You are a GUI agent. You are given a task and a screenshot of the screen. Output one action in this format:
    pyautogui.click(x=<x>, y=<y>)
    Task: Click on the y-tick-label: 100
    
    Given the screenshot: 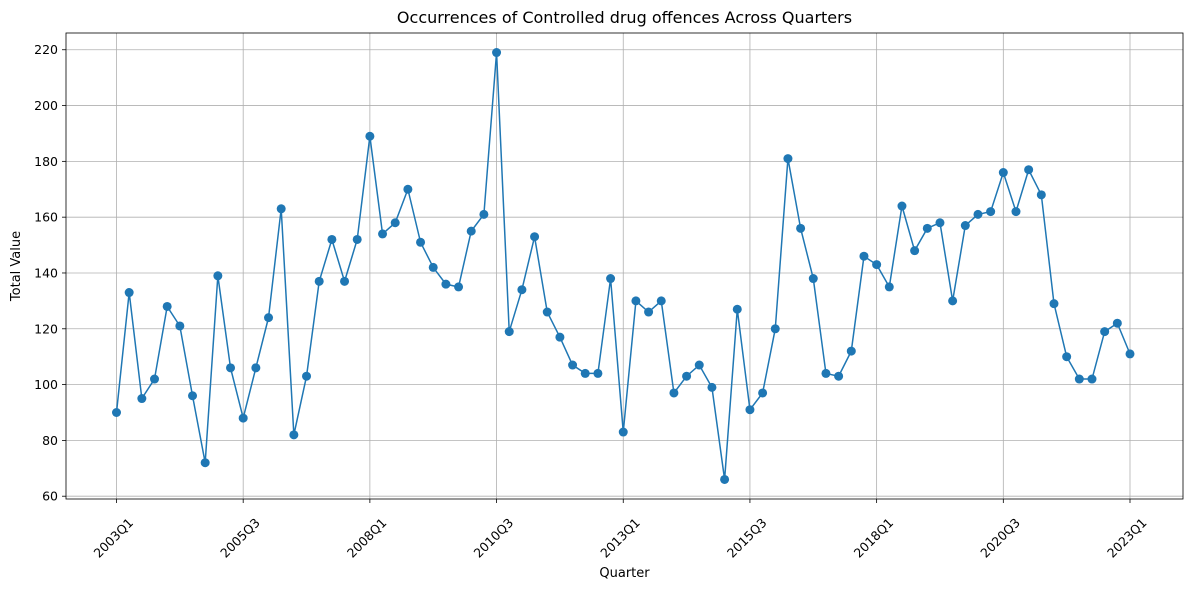 What is the action you would take?
    pyautogui.click(x=46, y=384)
    